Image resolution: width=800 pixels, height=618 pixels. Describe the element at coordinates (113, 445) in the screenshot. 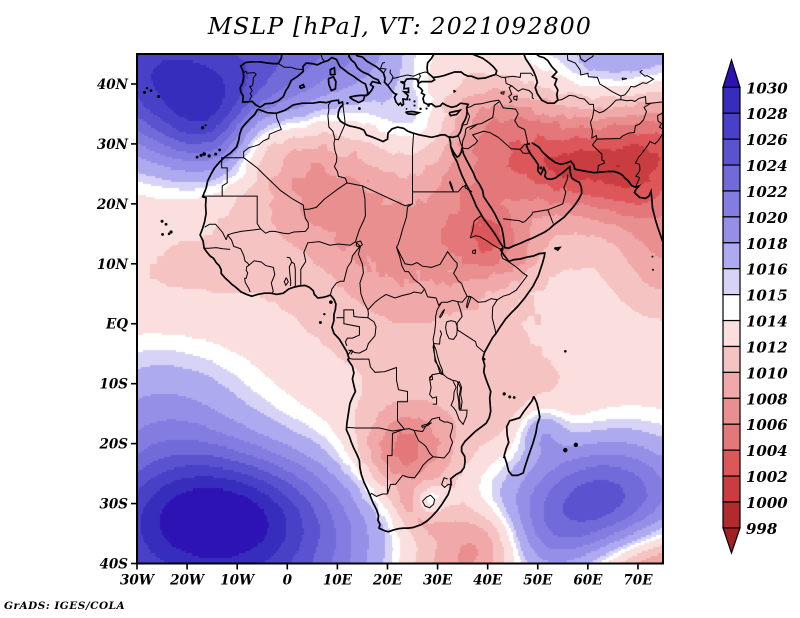

I see `lat-tick-label: 20S` at that location.